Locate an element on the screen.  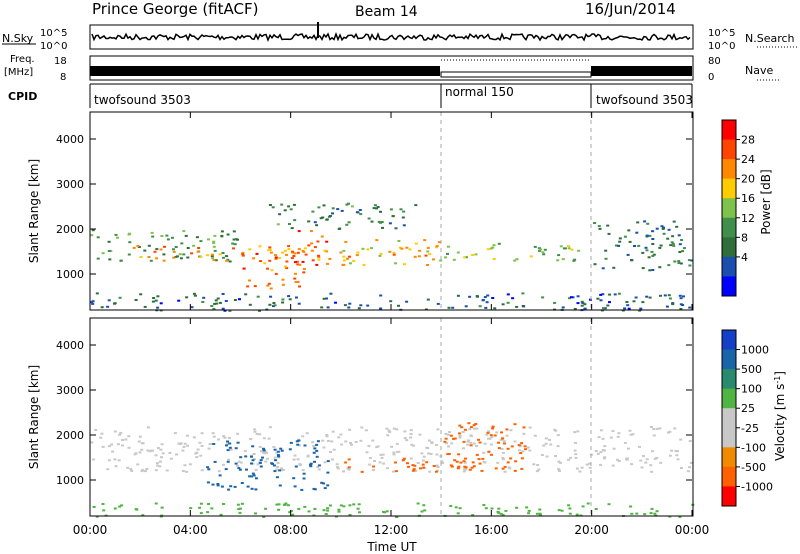
velocity-ylabel: Slant Range [km] is located at coordinates (34, 417).